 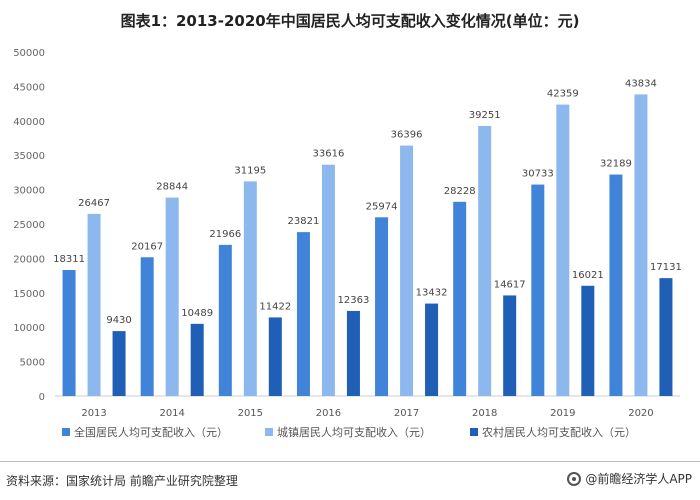 What do you see at coordinates (171, 413) in the screenshot?
I see `x-tick-label: 2014` at bounding box center [171, 413].